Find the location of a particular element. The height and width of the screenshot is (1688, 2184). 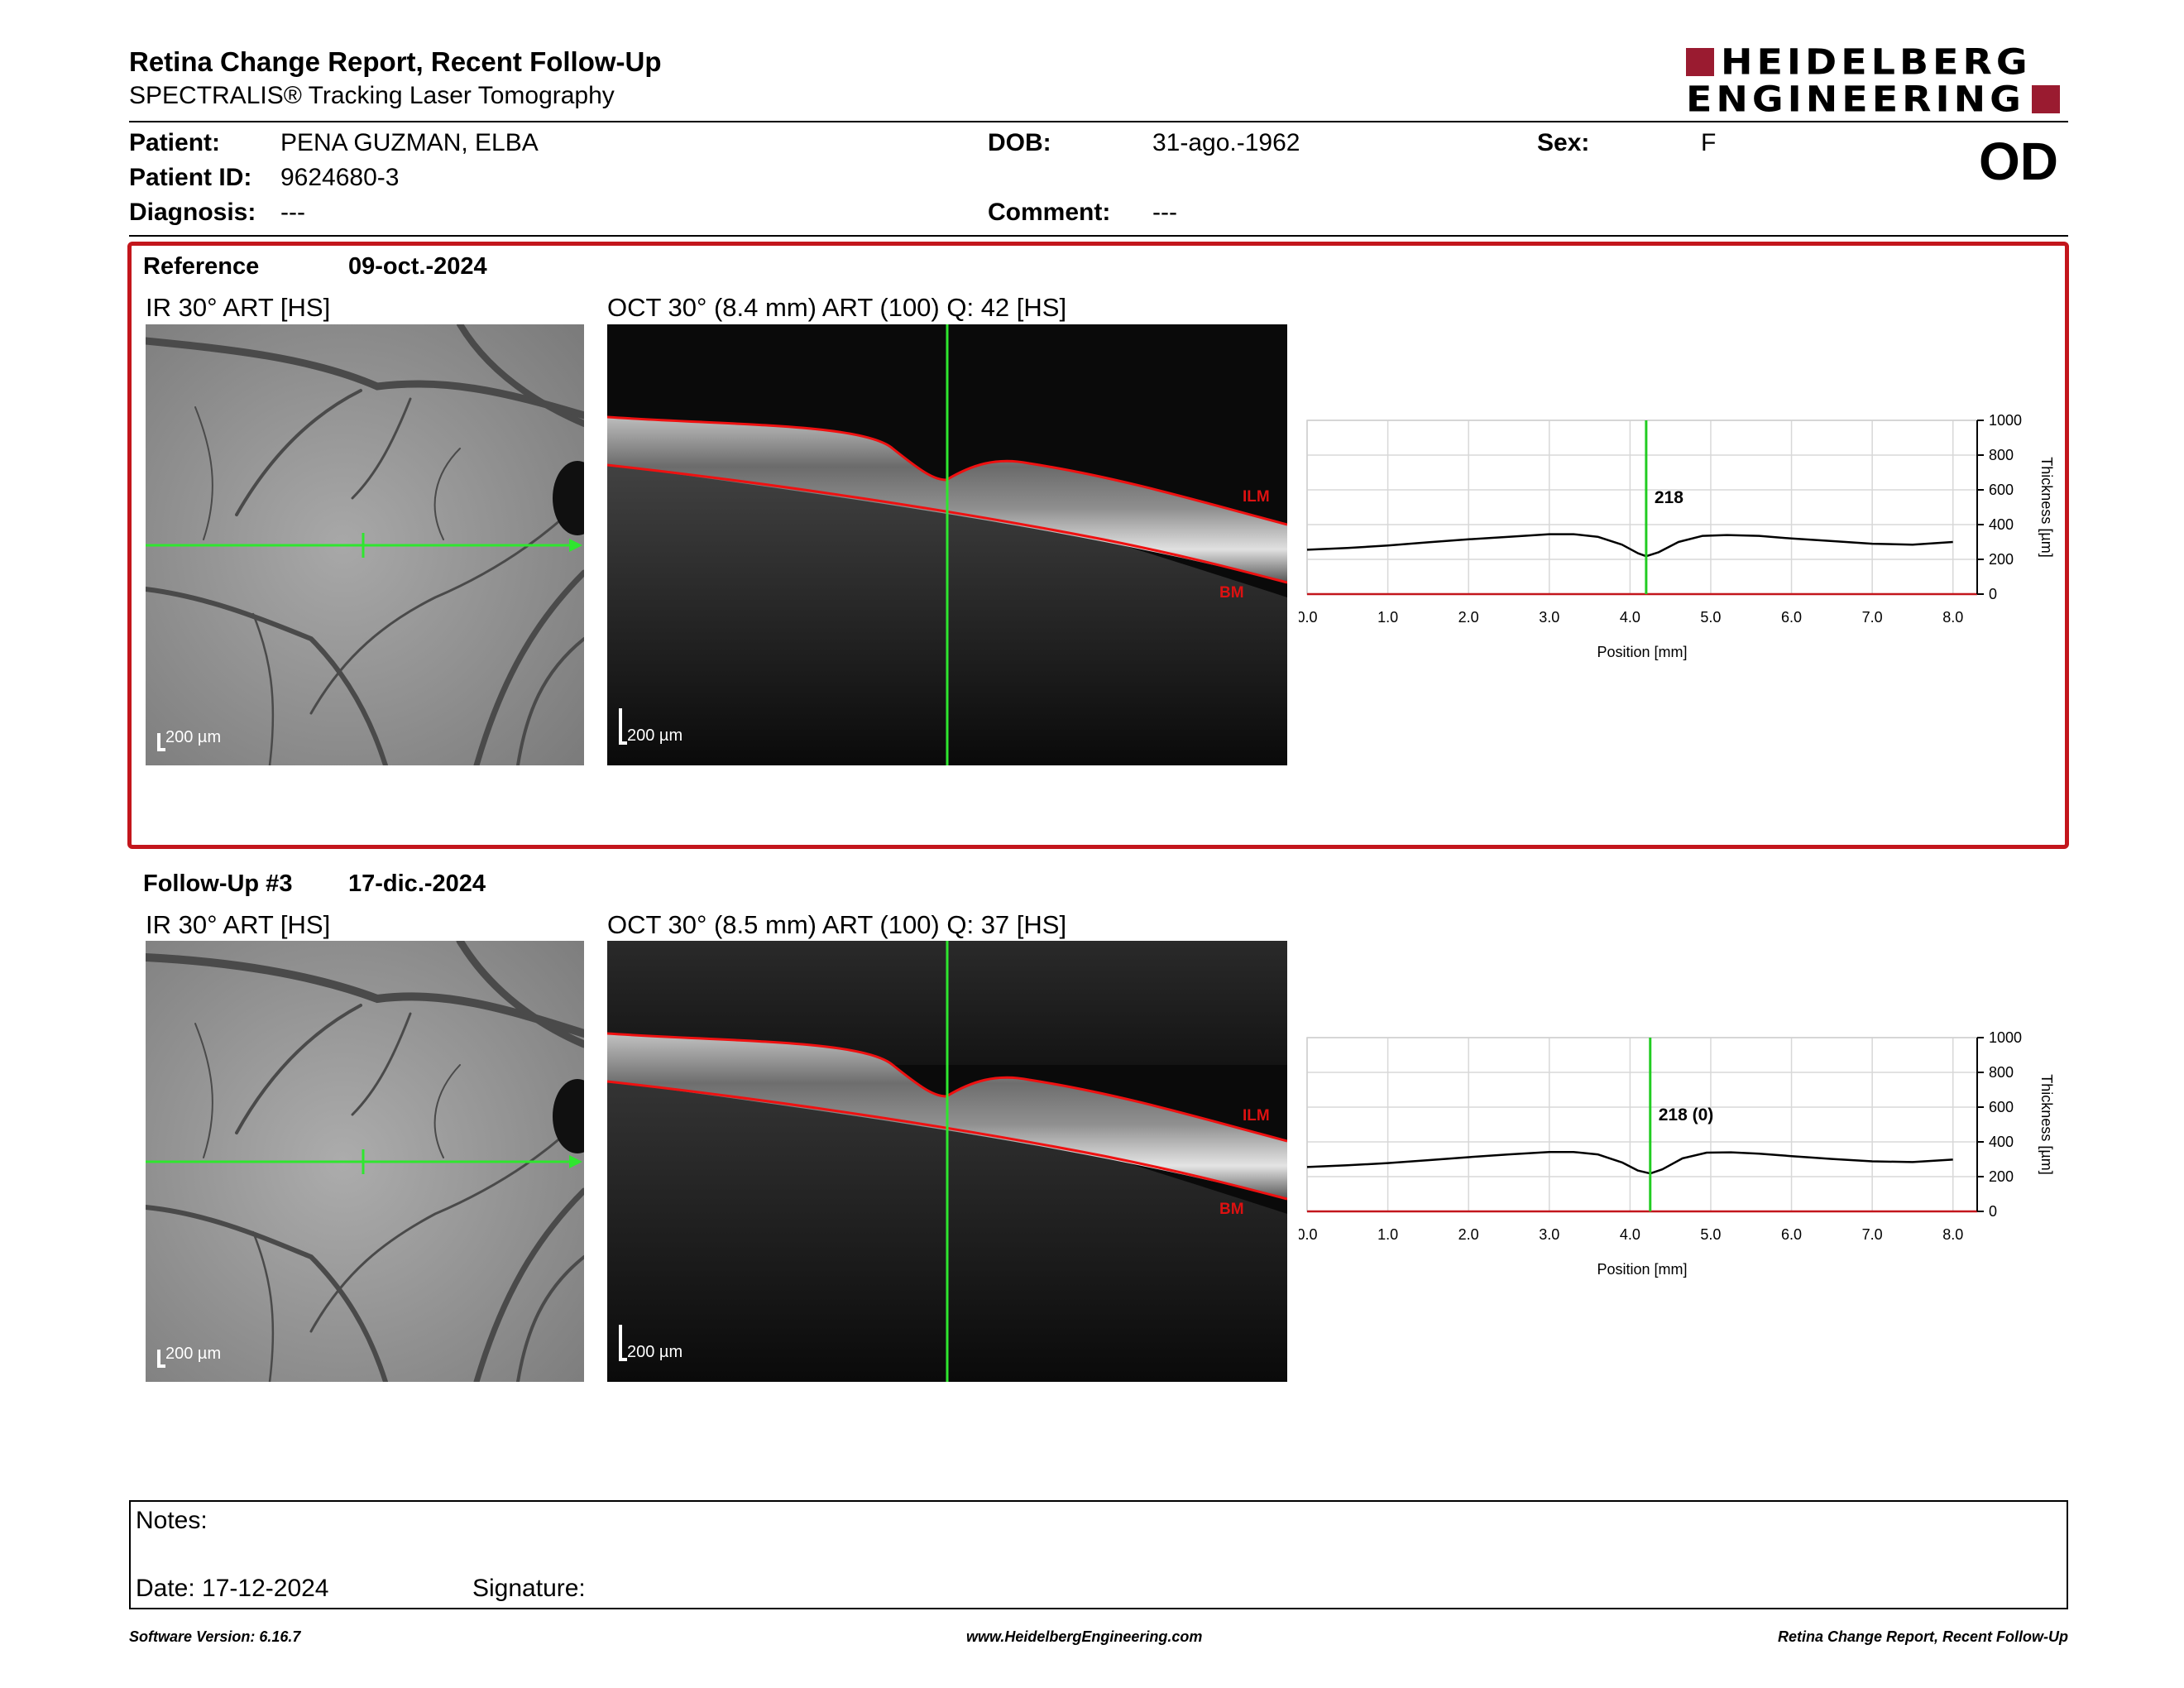

report-title: Retina Change Report, Recent Follow-Up is located at coordinates (395, 61).